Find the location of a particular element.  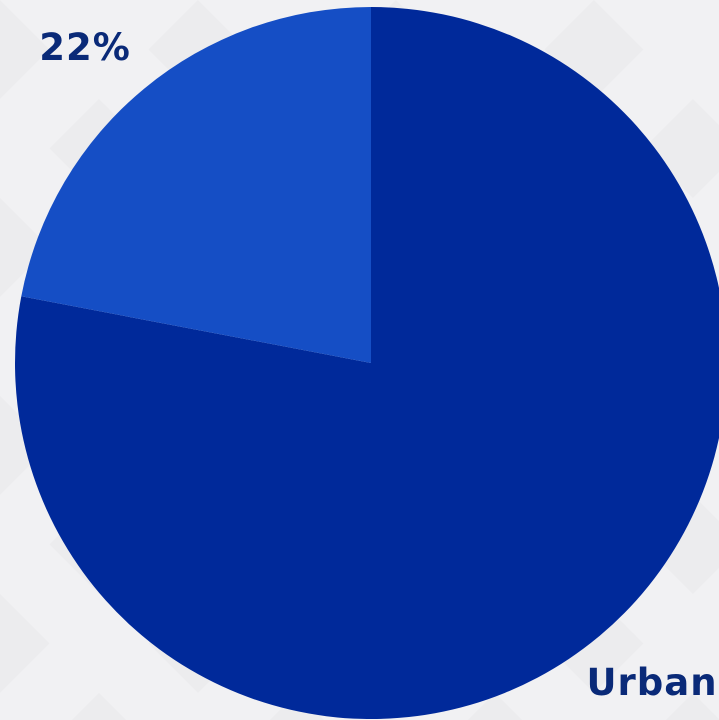

pie-data-label: Urban is located at coordinates (651, 682).